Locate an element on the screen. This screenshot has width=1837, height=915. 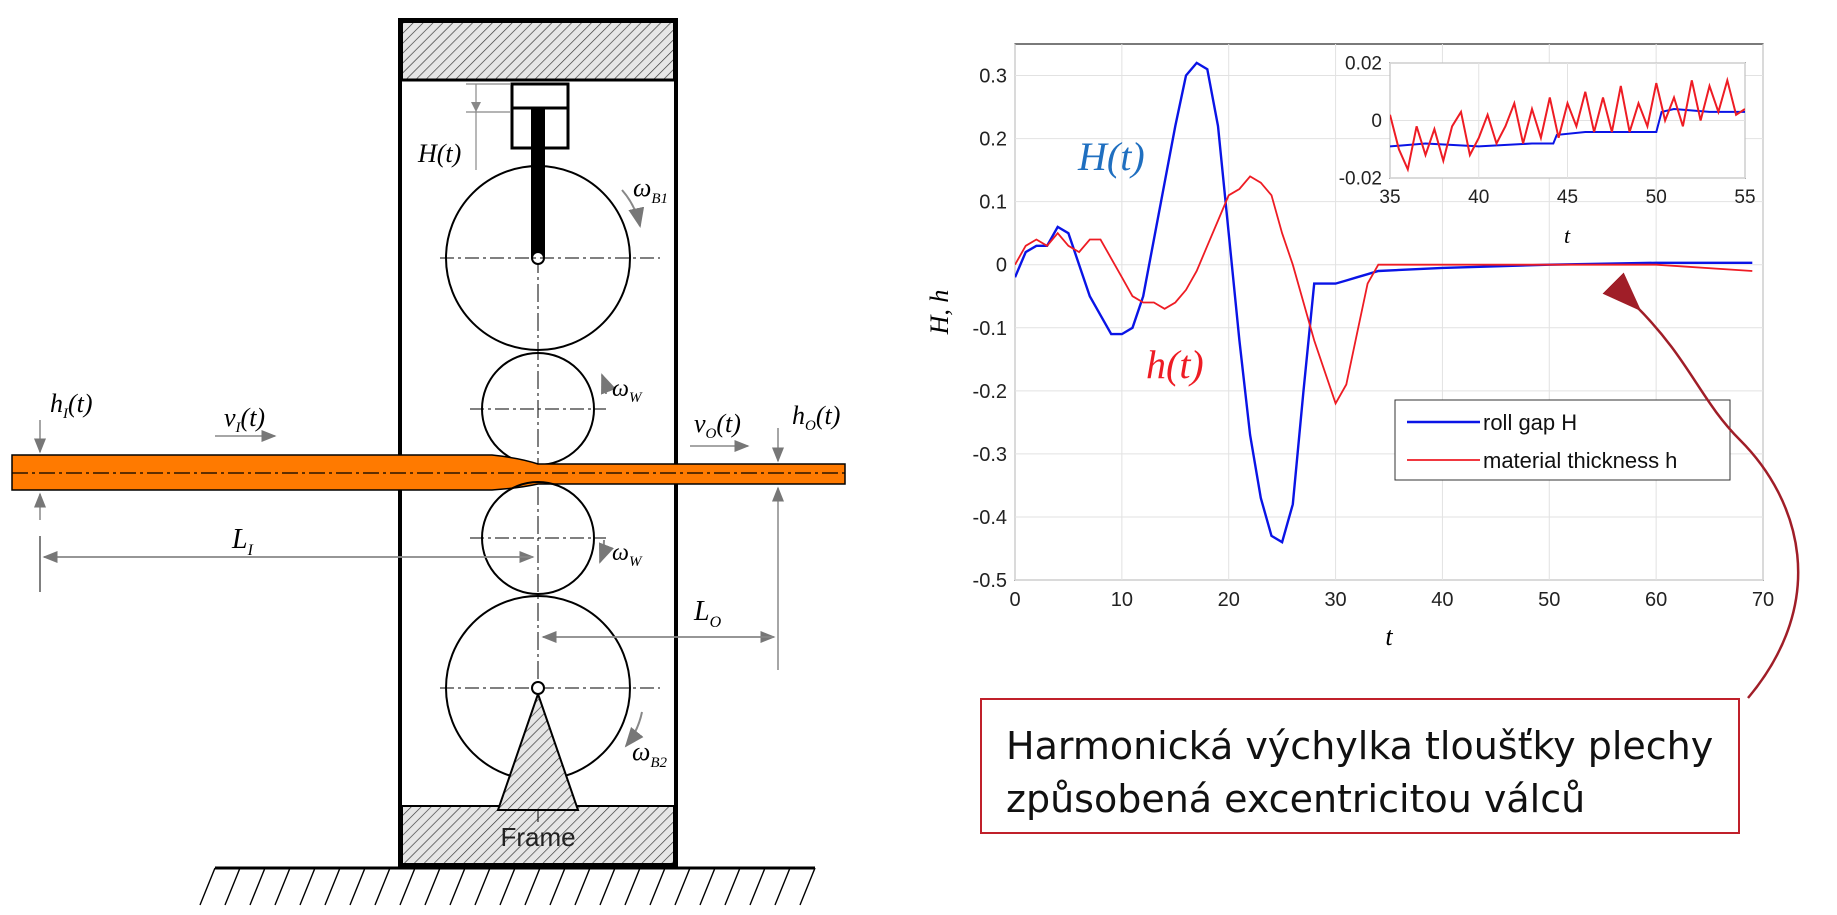
y-tick-label: -0.1 is located at coordinates (990, 329).